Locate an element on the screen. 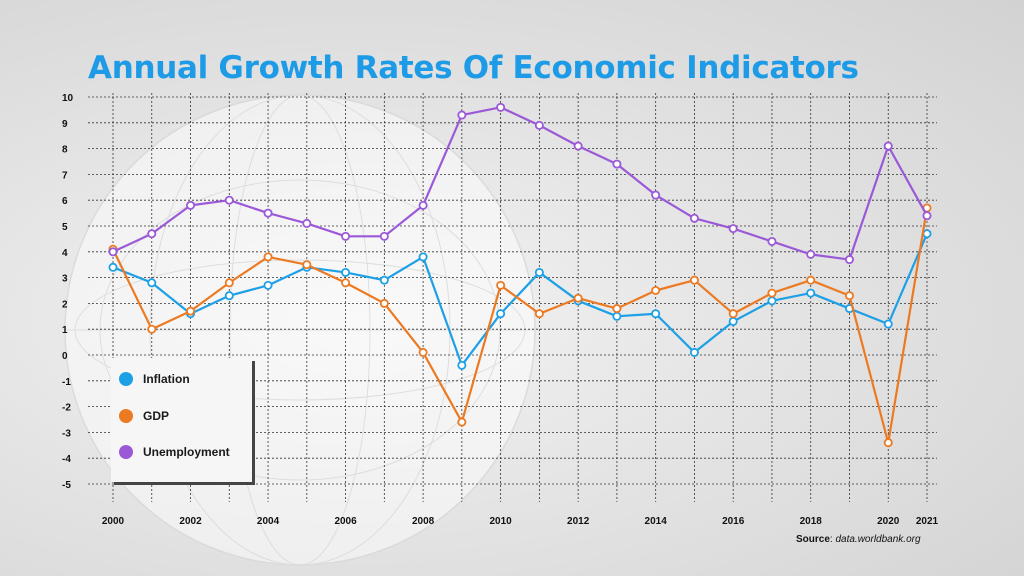 The image size is (1024, 576). legend-item-inflation: Inflation is located at coordinates (154, 379).